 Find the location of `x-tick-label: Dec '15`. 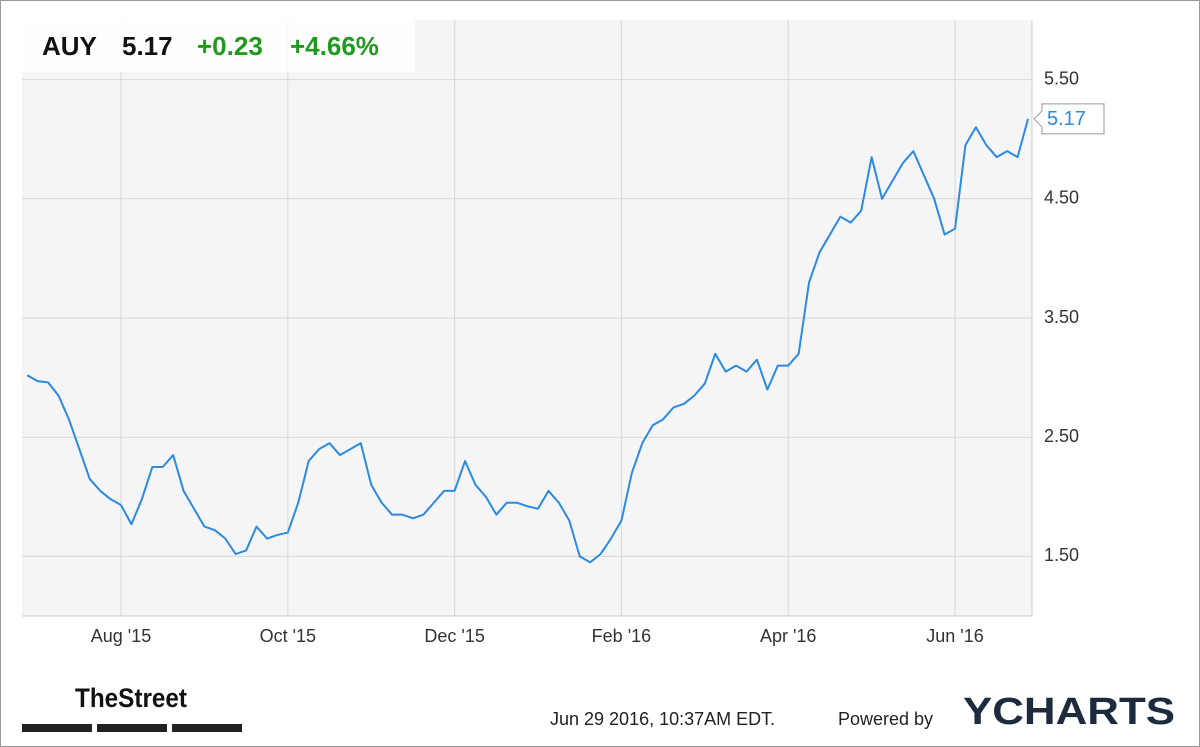

x-tick-label: Dec '15 is located at coordinates (454, 636).